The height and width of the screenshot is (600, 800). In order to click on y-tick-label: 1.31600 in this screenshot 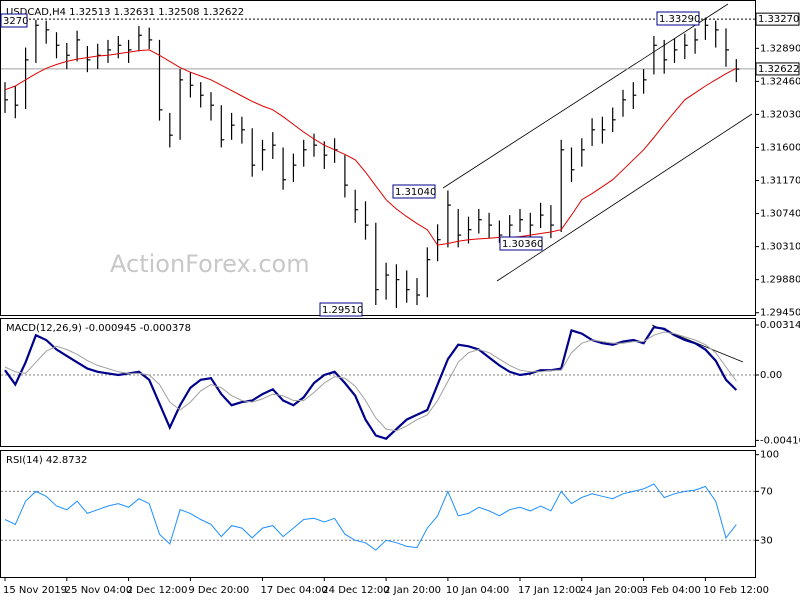, I will do `click(780, 147)`.